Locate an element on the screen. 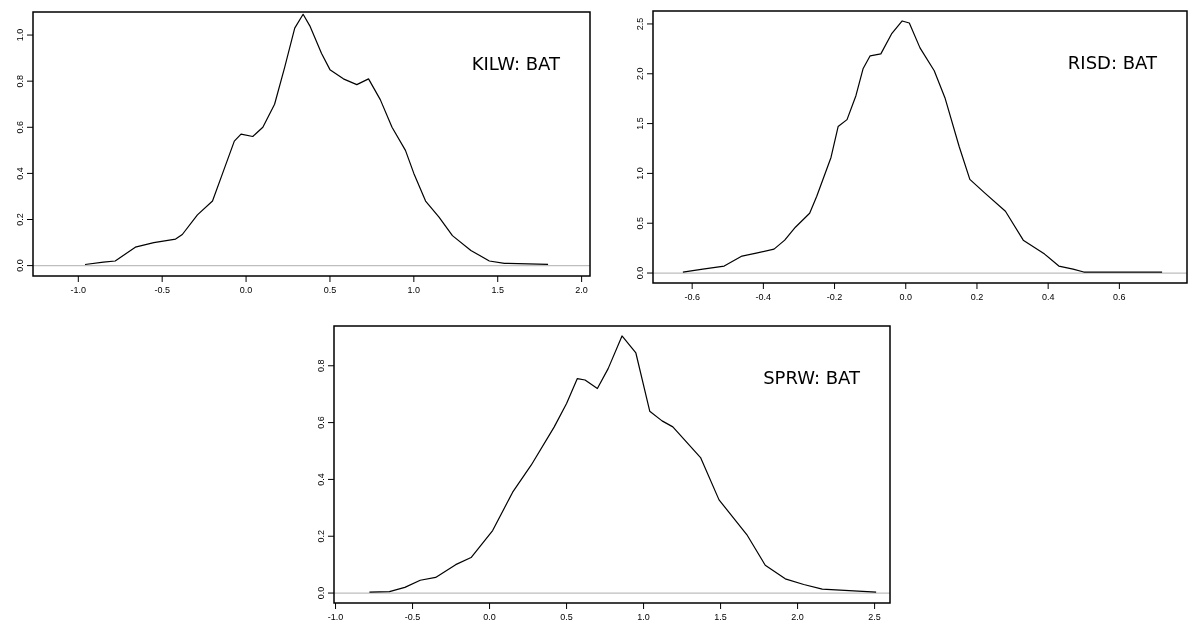 The height and width of the screenshot is (623, 1189). y-tick-label: 0.5 is located at coordinates (640, 223).